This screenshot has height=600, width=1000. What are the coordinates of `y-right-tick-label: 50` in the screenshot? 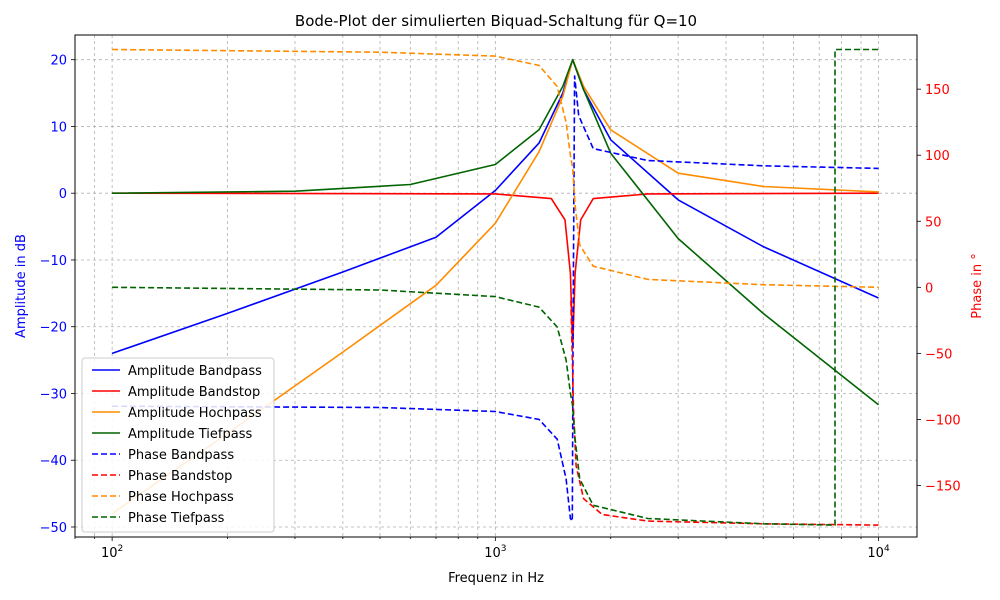 It's located at (933, 222).